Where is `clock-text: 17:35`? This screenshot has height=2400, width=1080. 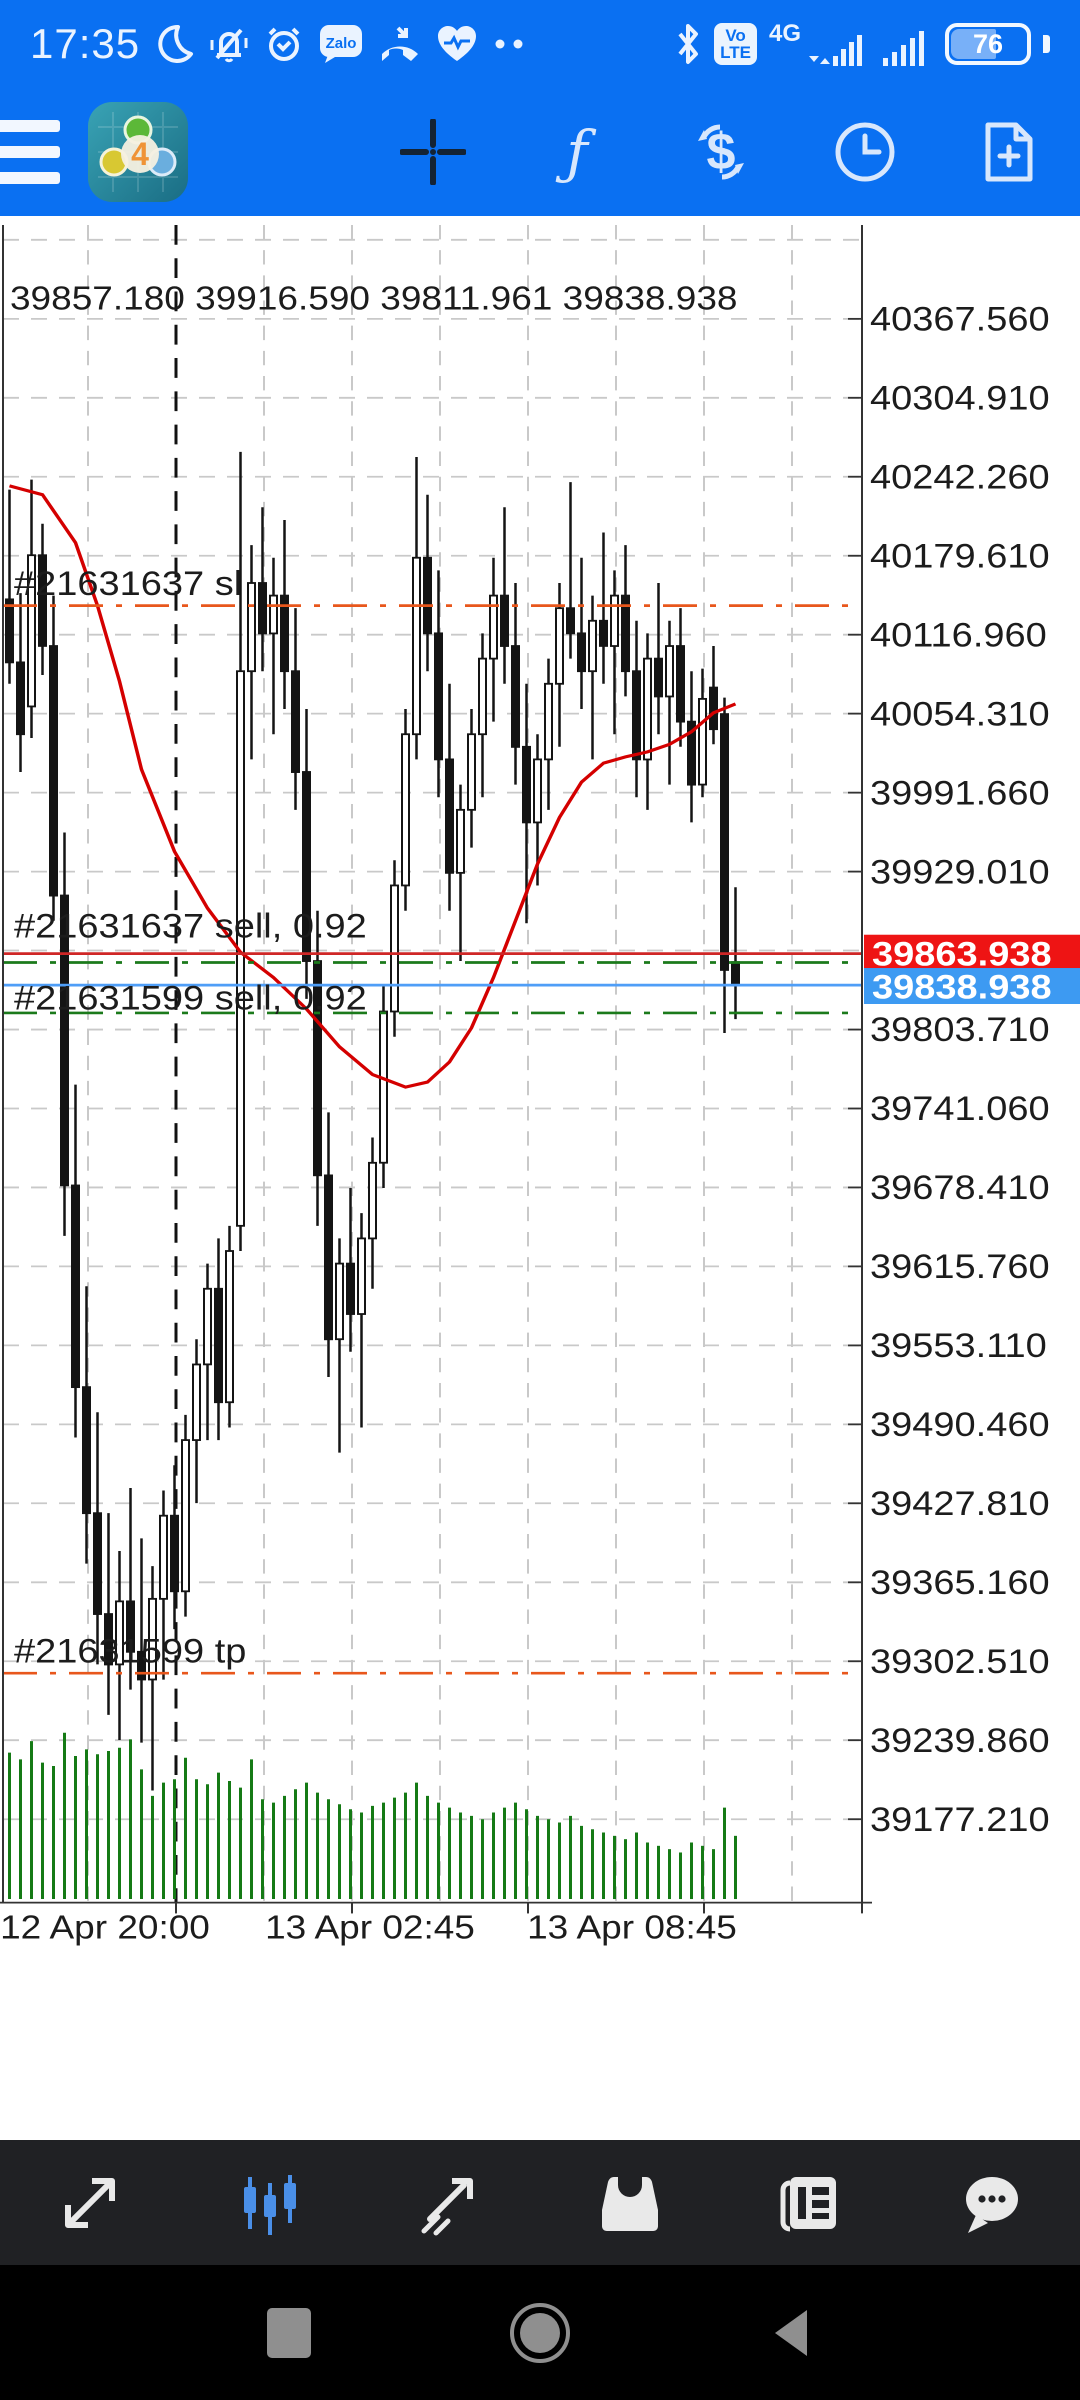 clock-text: 17:35 is located at coordinates (85, 43).